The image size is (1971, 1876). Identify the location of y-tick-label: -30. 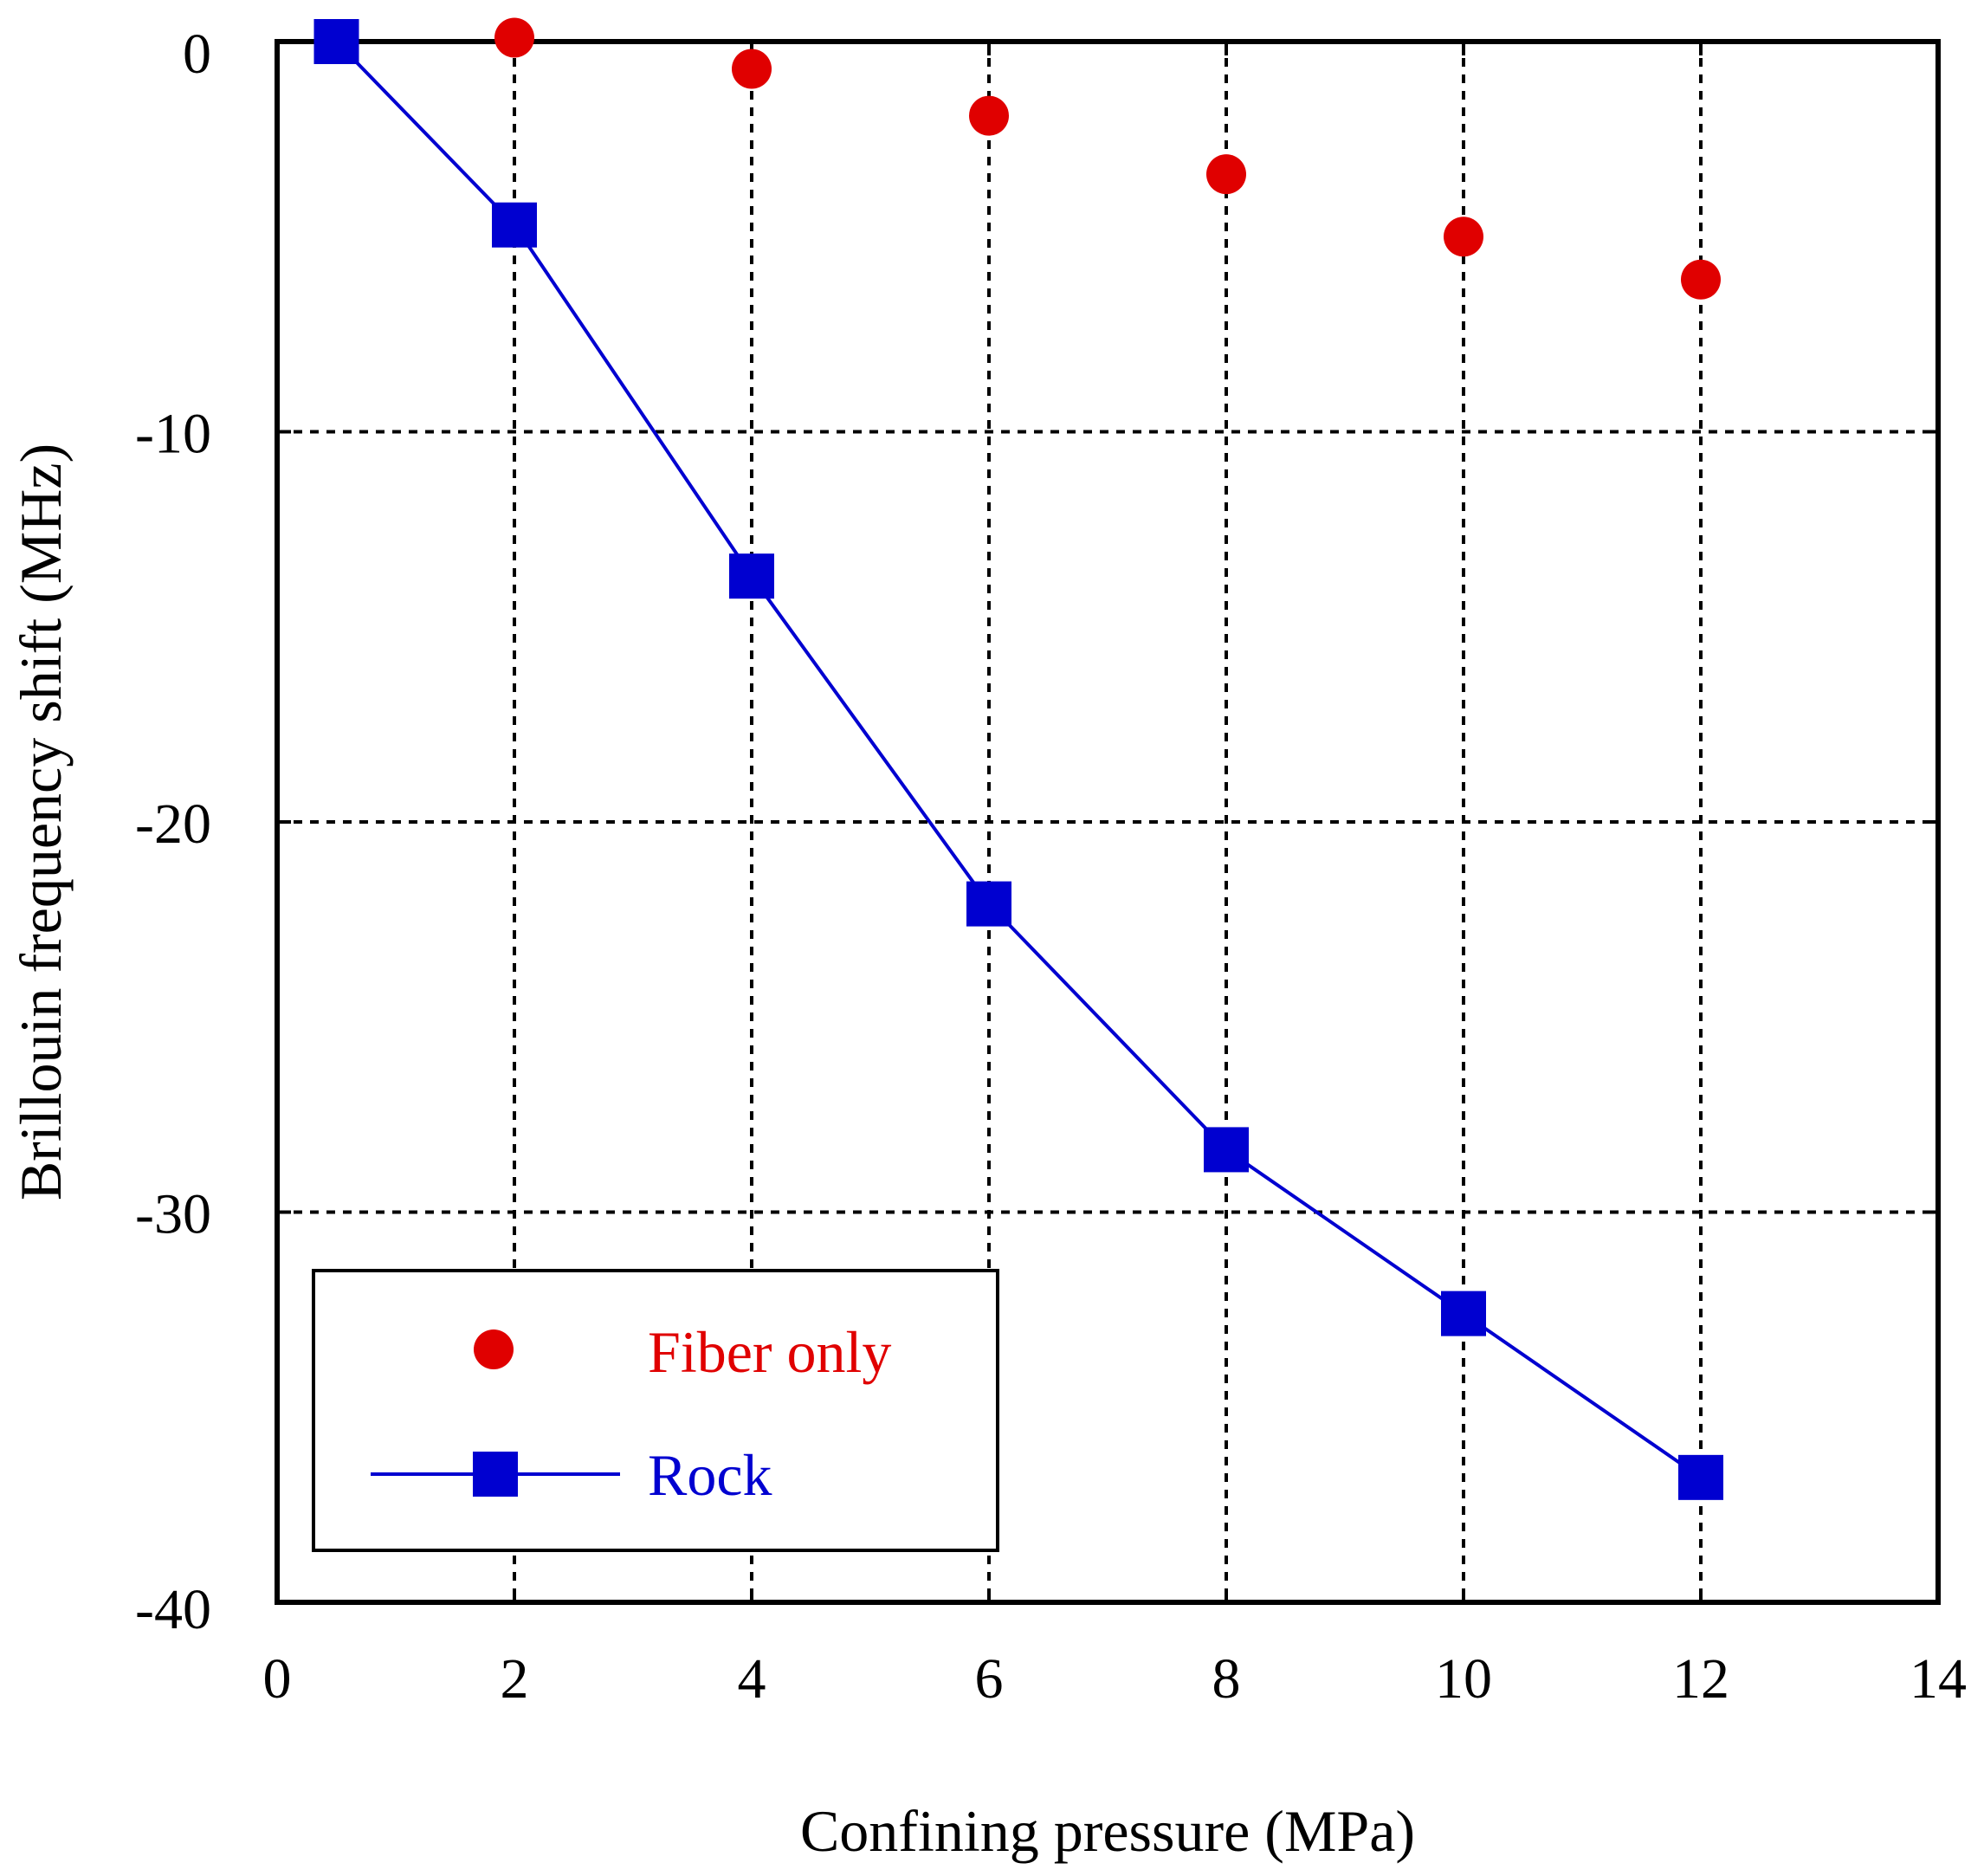
(173, 1214).